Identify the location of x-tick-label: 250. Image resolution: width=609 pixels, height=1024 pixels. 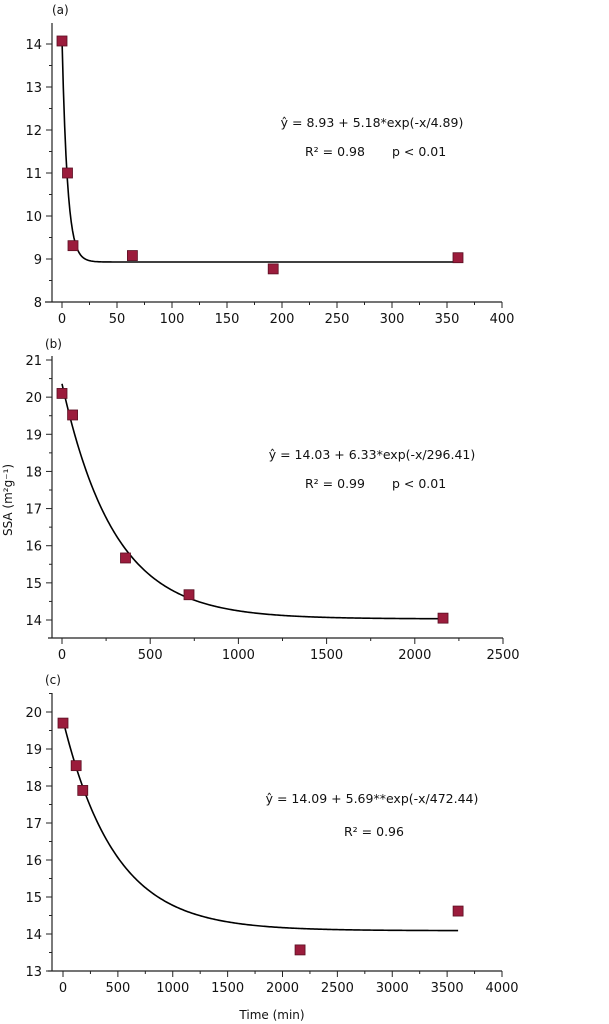
(337, 319).